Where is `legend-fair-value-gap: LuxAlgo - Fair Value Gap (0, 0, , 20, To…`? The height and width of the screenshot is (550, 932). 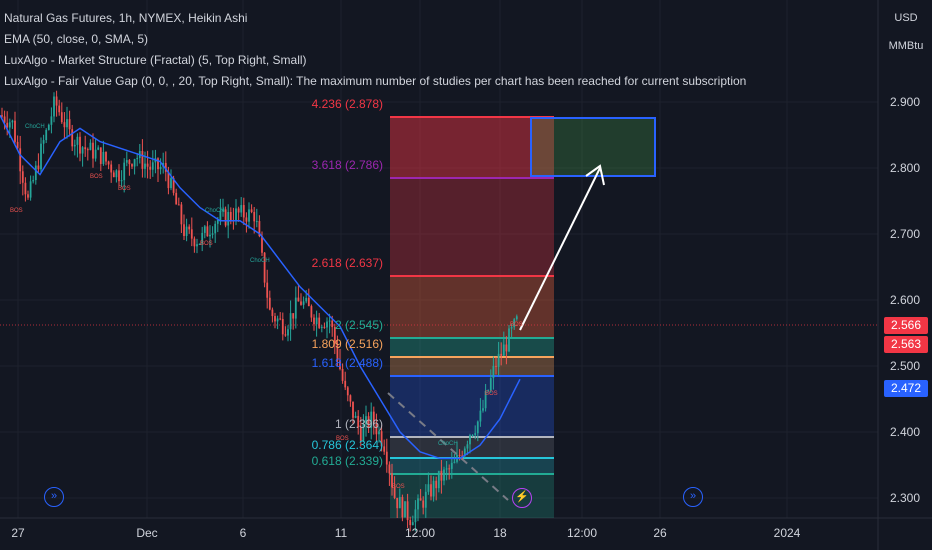
legend-fair-value-gap: LuxAlgo - Fair Value Gap (0, 0, , 20, To… is located at coordinates (375, 81).